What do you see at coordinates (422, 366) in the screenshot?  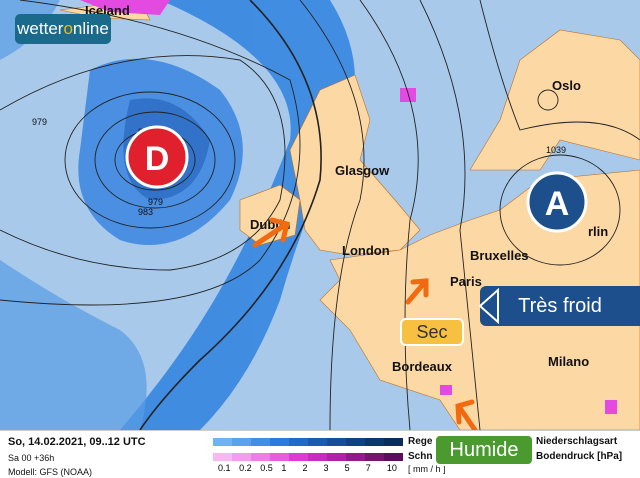 I see `label-bordeaux: Bordeaux` at bounding box center [422, 366].